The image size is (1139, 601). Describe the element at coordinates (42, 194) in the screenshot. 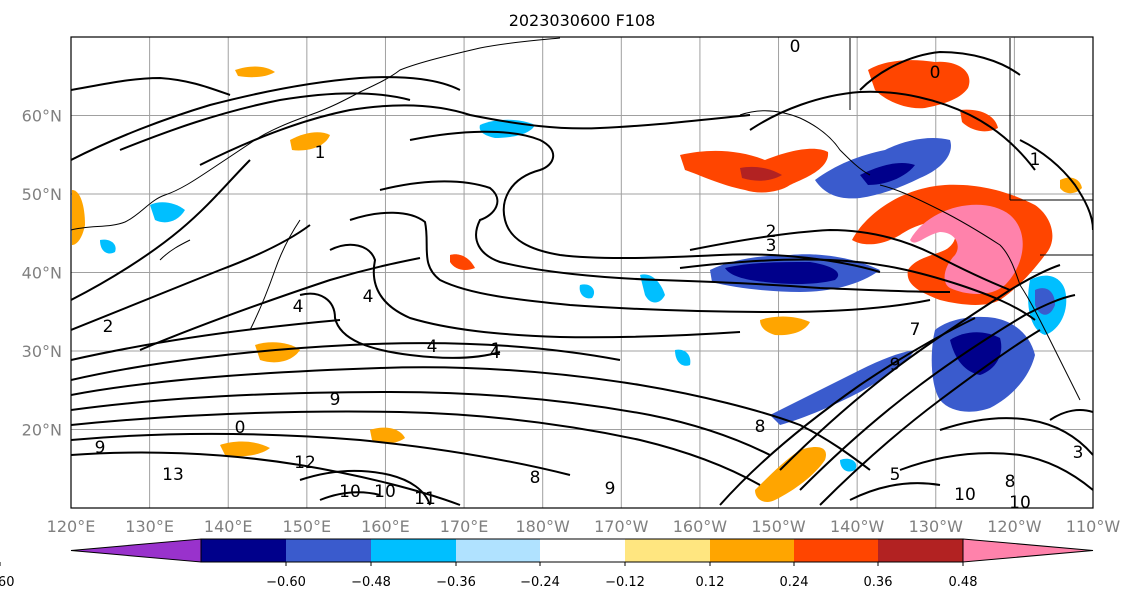

I see `lat-tick-label: 50°N` at that location.